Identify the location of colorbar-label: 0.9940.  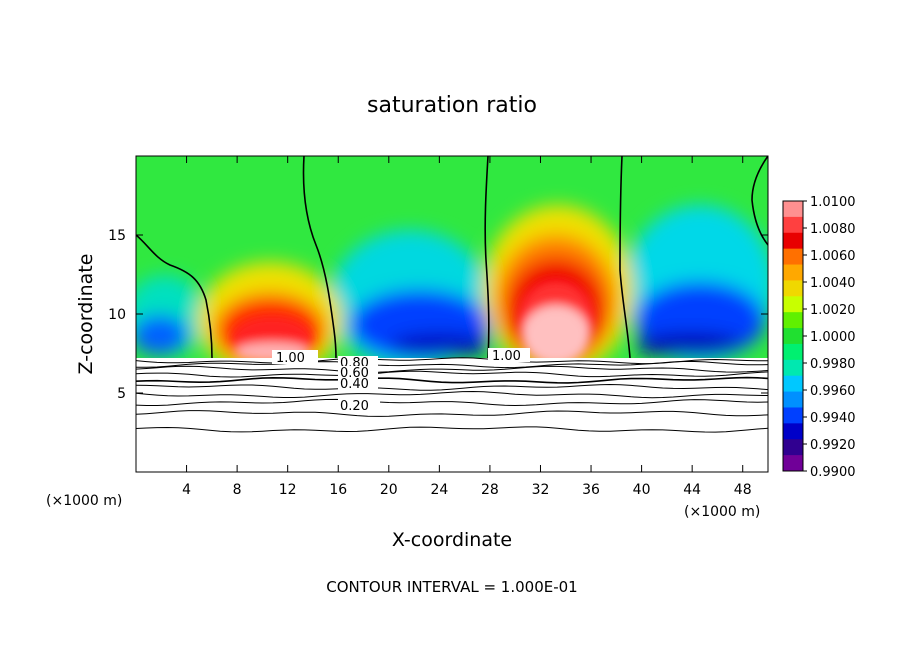
(833, 418).